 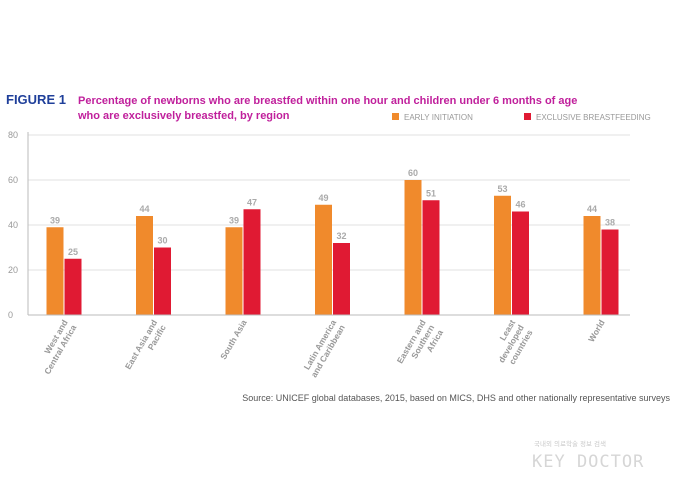 What do you see at coordinates (592, 209) in the screenshot?
I see `value-label-early-initiation-6: 44` at bounding box center [592, 209].